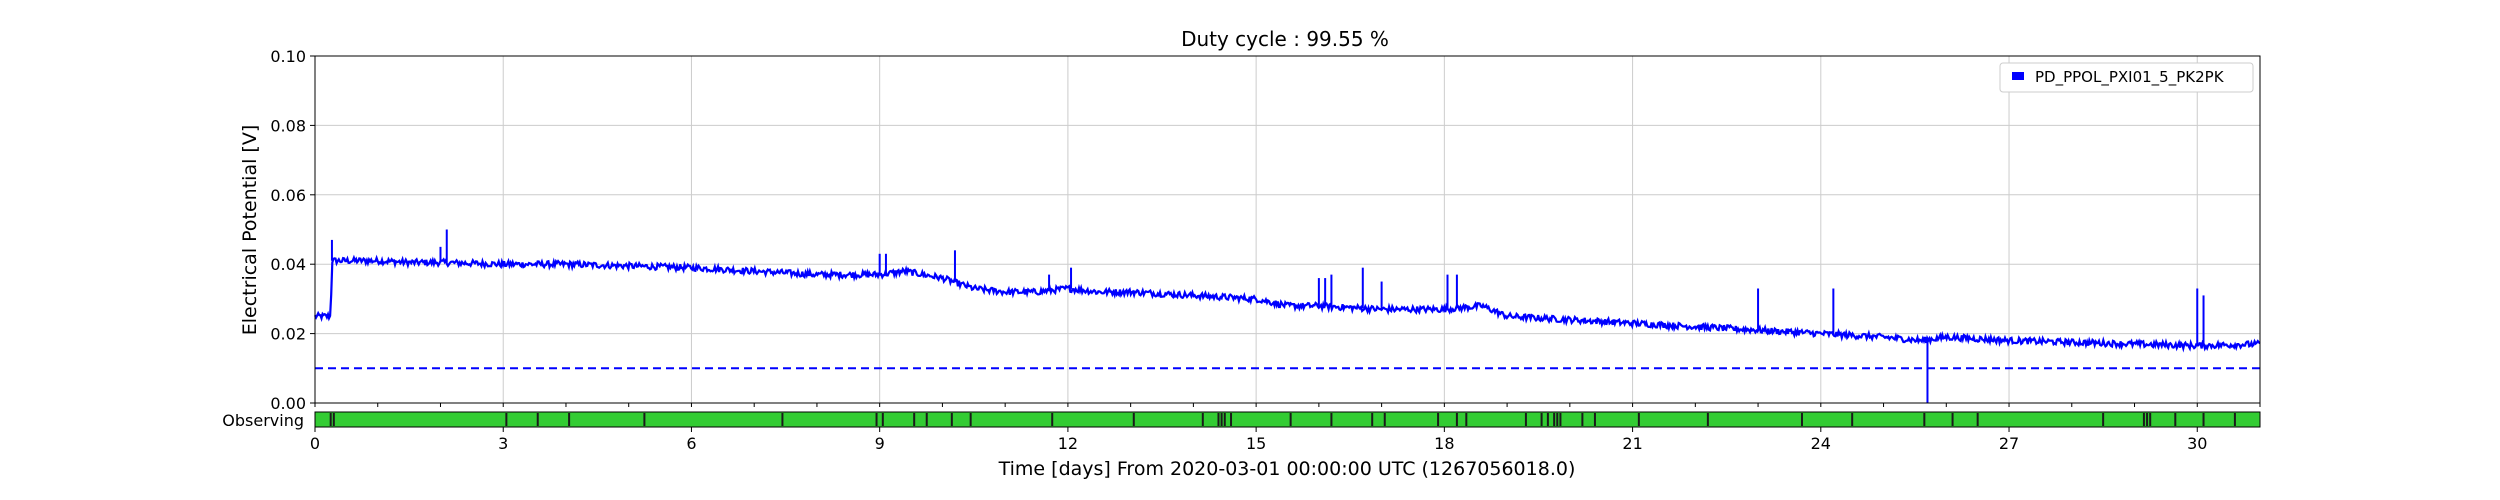  Describe the element at coordinates (1444, 443) in the screenshot. I see `x-tick-label: 18` at that location.